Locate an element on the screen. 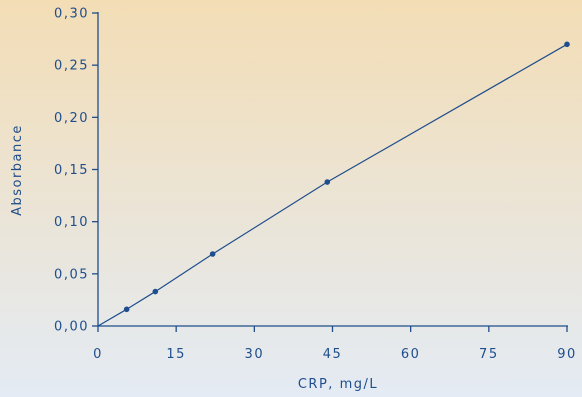 This screenshot has height=397, width=582. x-tick-label: 15 is located at coordinates (176, 354).